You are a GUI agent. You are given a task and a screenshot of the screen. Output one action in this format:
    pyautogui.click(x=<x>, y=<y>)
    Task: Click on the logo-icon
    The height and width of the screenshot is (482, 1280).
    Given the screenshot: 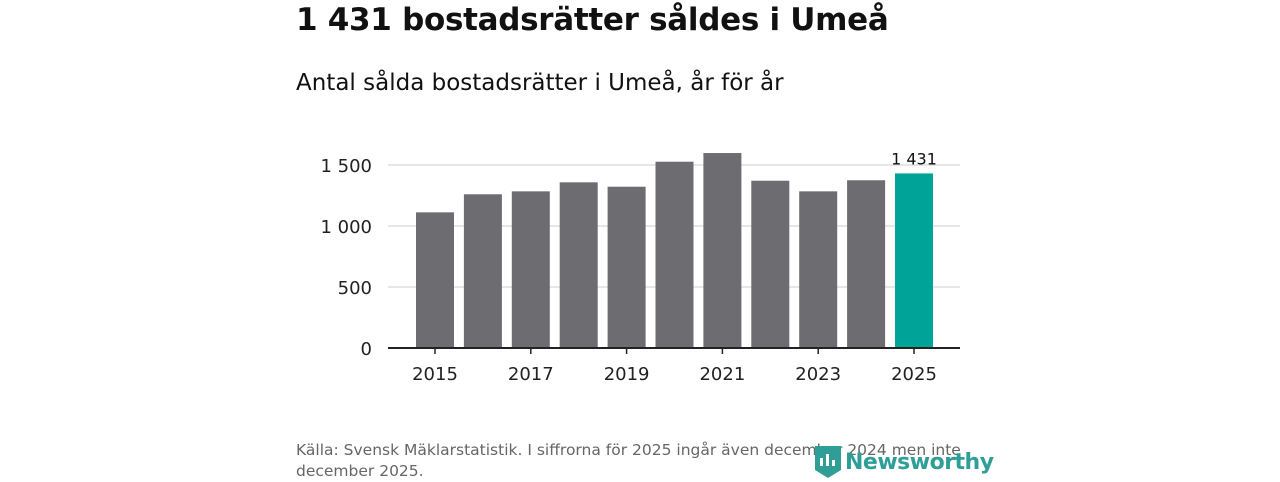 What is the action you would take?
    pyautogui.click(x=828, y=462)
    